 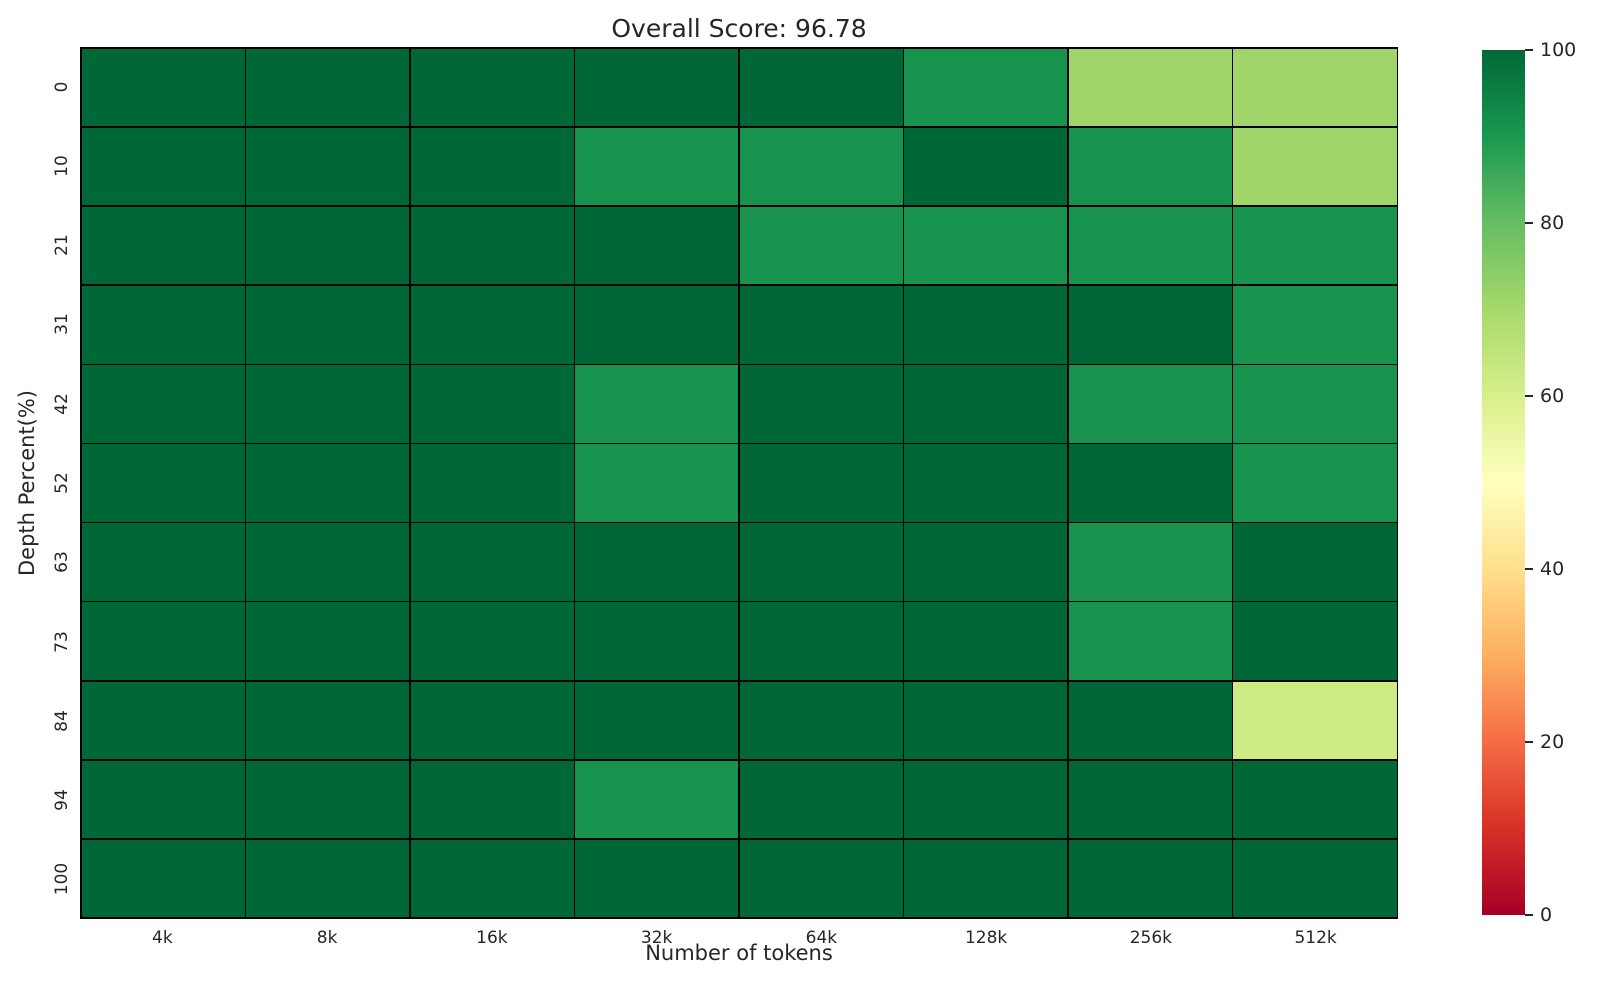 I want to click on y-tick-label: 21, so click(x=62, y=245).